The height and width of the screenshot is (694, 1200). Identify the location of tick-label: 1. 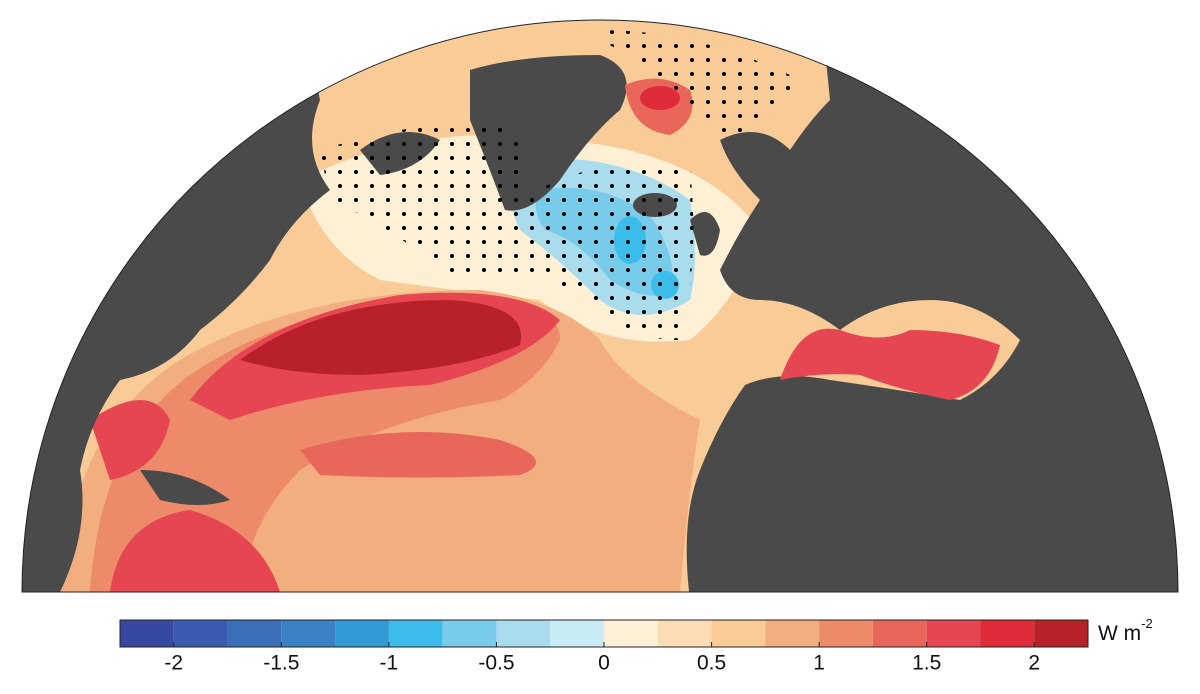
(819, 663).